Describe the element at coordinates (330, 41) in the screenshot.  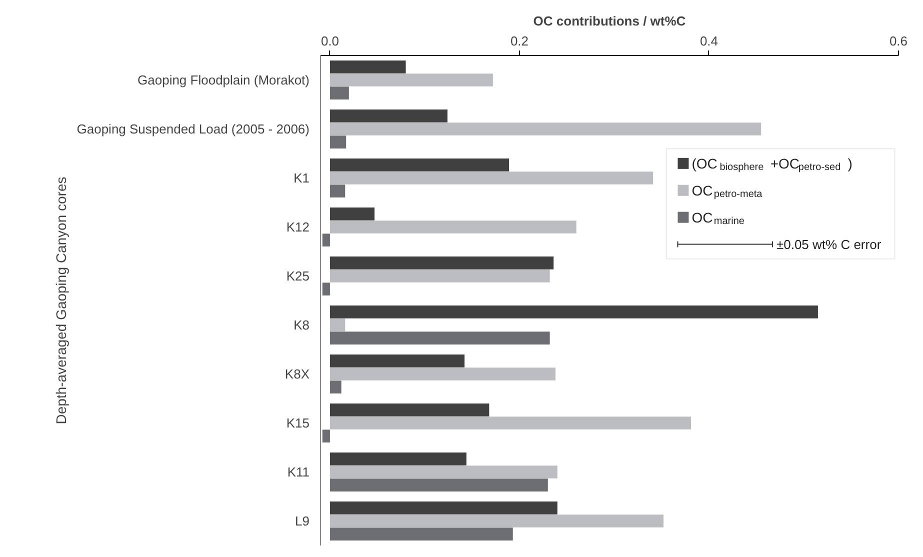
I see `x-tick-label: 0.0` at that location.